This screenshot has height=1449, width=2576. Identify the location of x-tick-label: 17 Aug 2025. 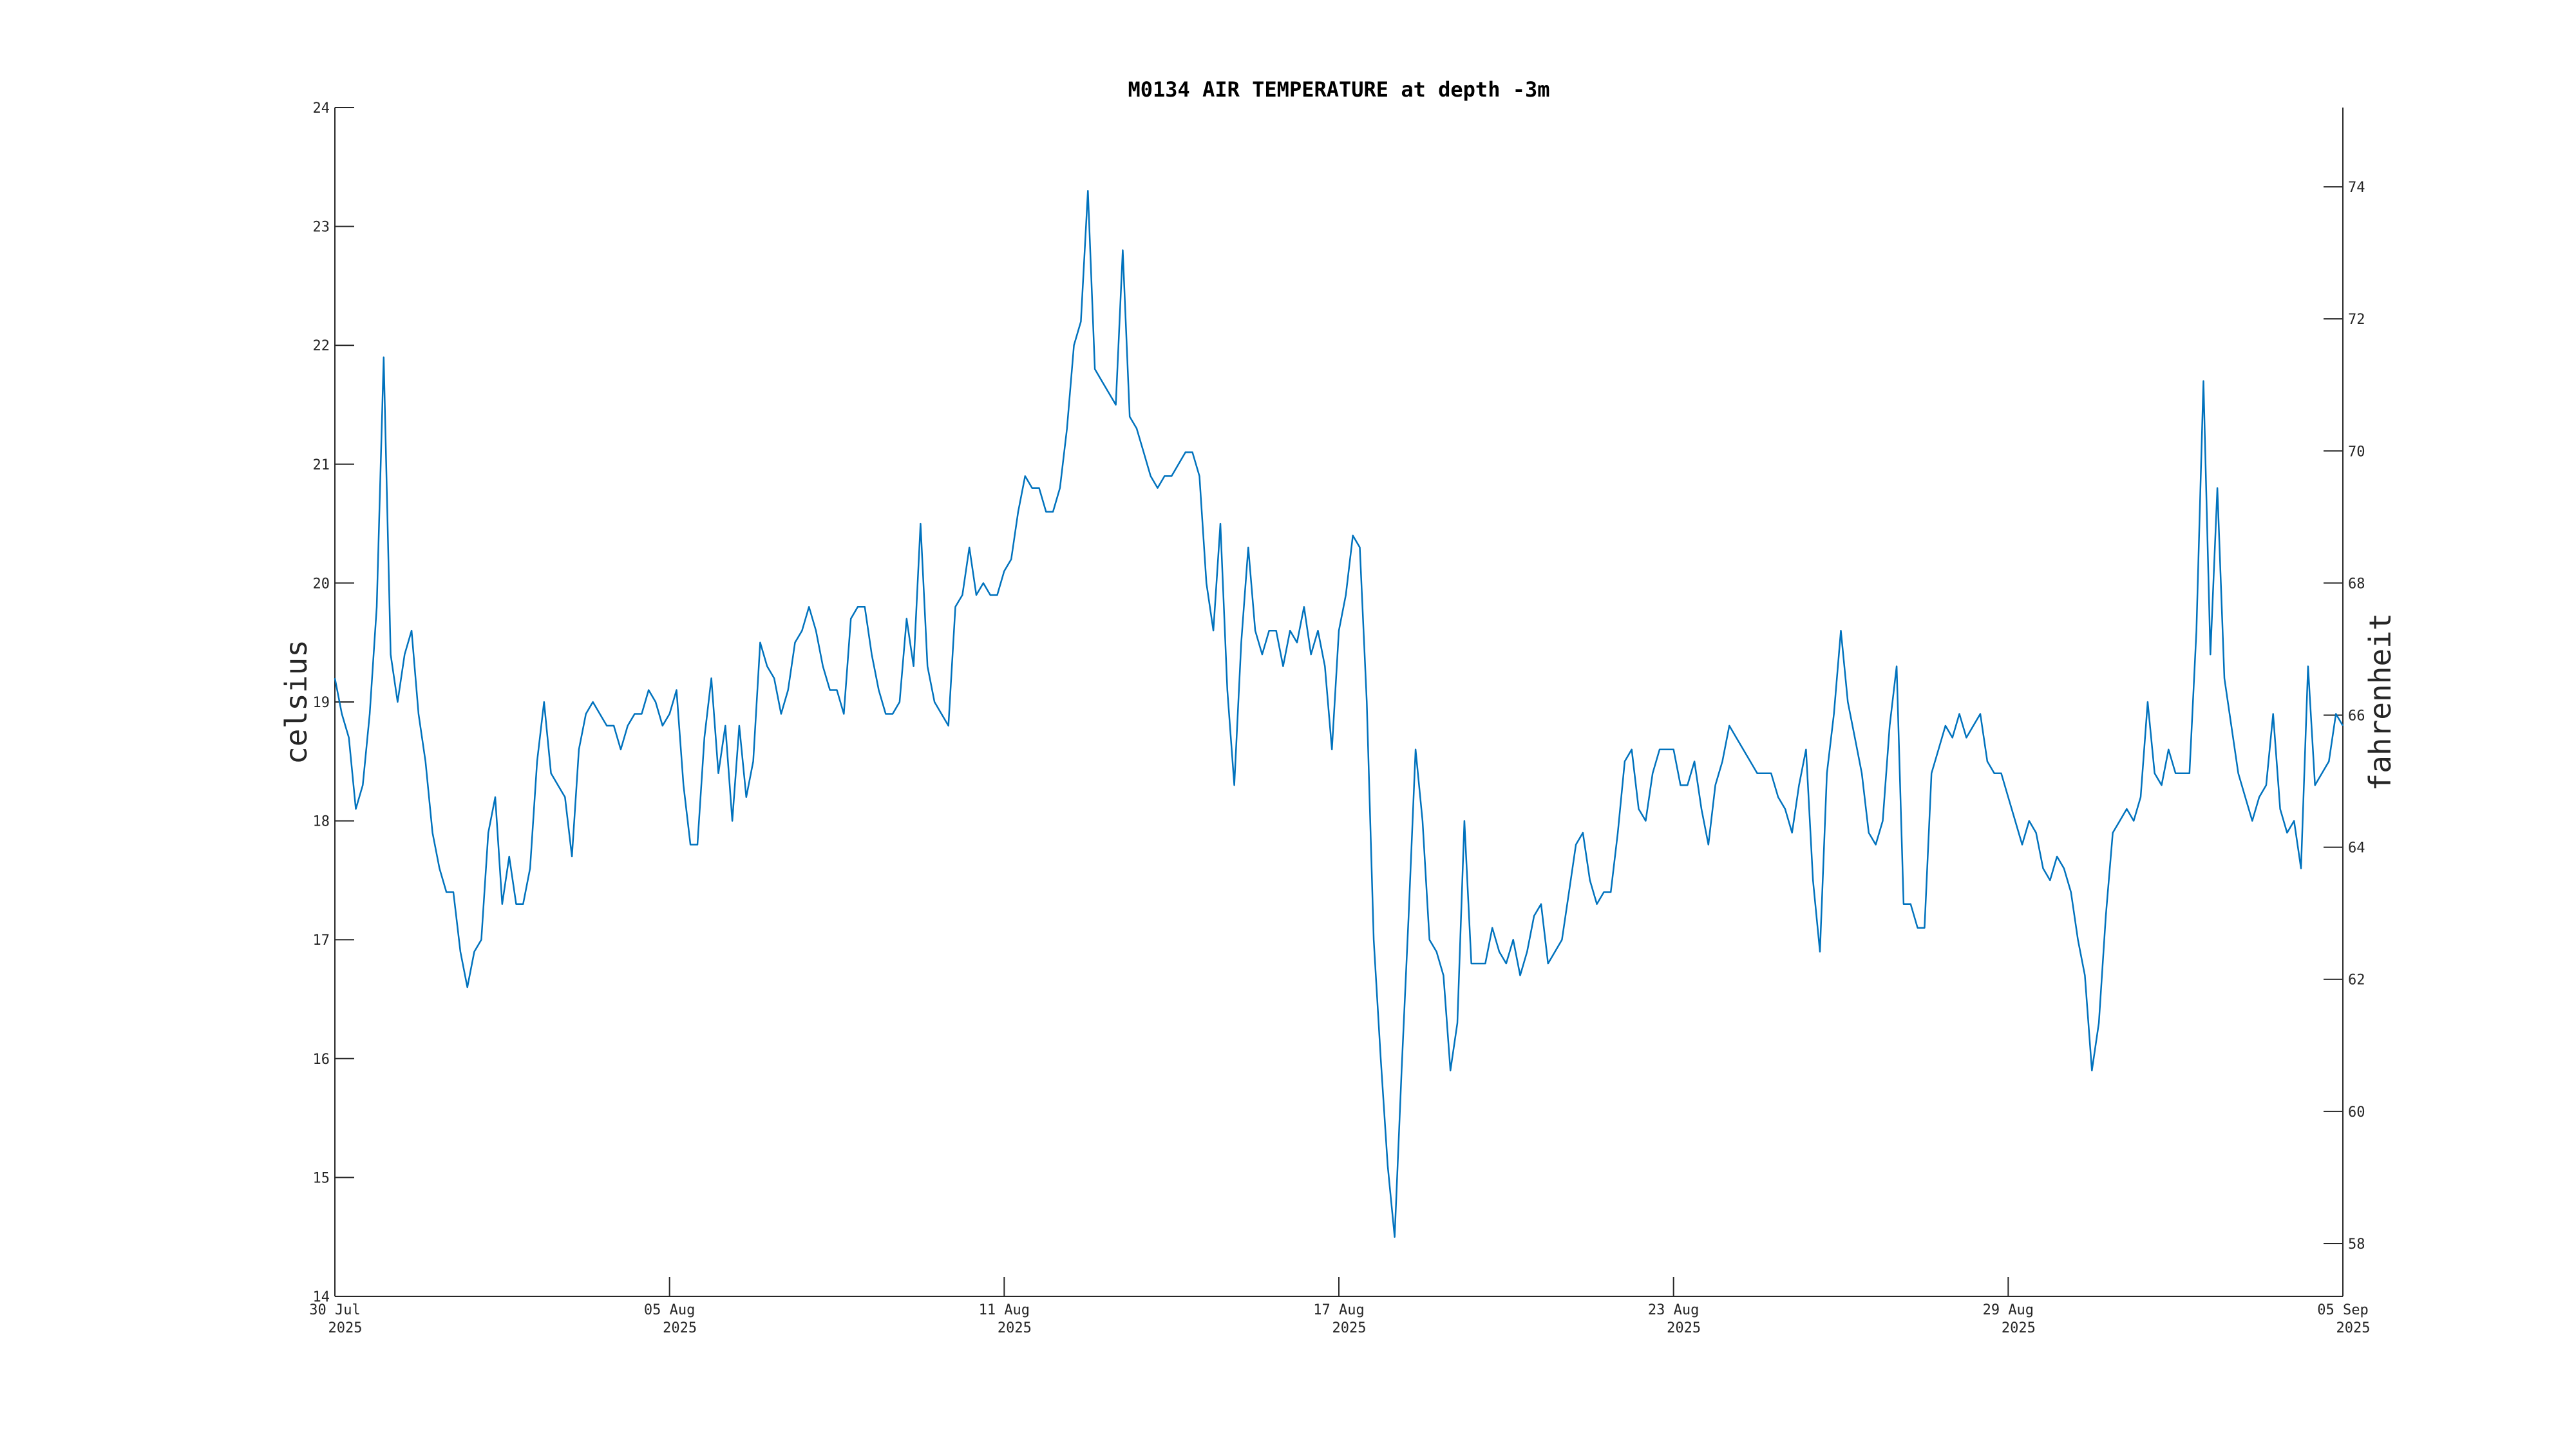
(1339, 1319).